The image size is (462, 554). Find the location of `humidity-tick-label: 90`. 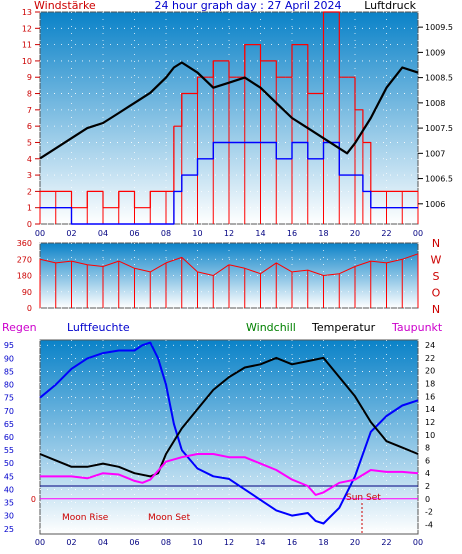

humidity-tick-label: 90 is located at coordinates (9, 358).